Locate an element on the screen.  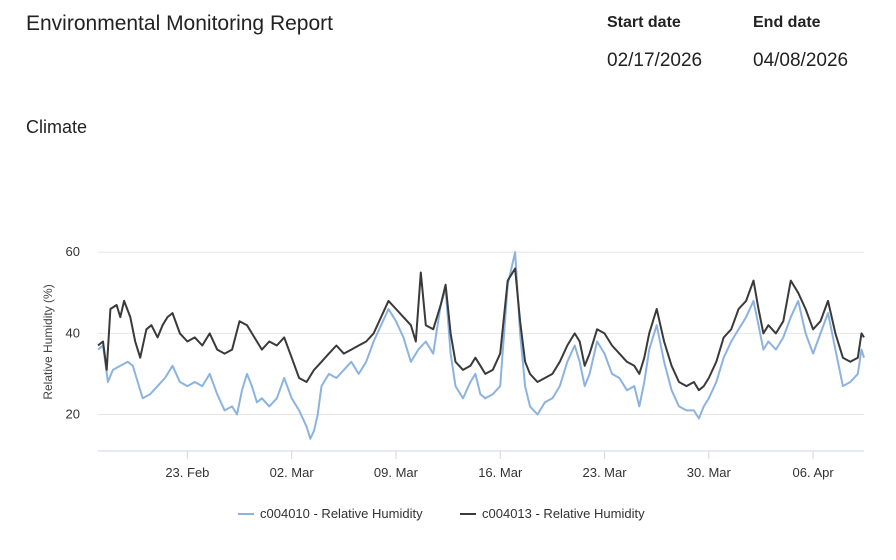
x-tick-label: 02. Mar is located at coordinates (292, 472).